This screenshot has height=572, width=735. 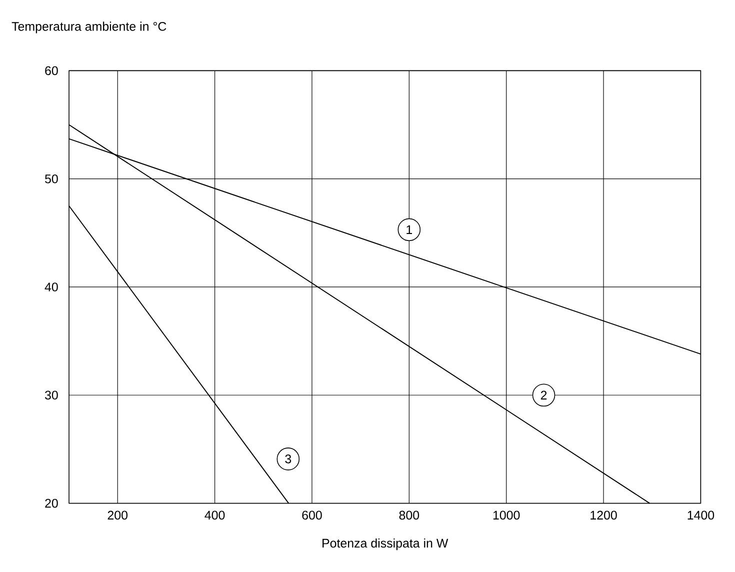 I want to click on x-tick-label: 1000, so click(x=506, y=515).